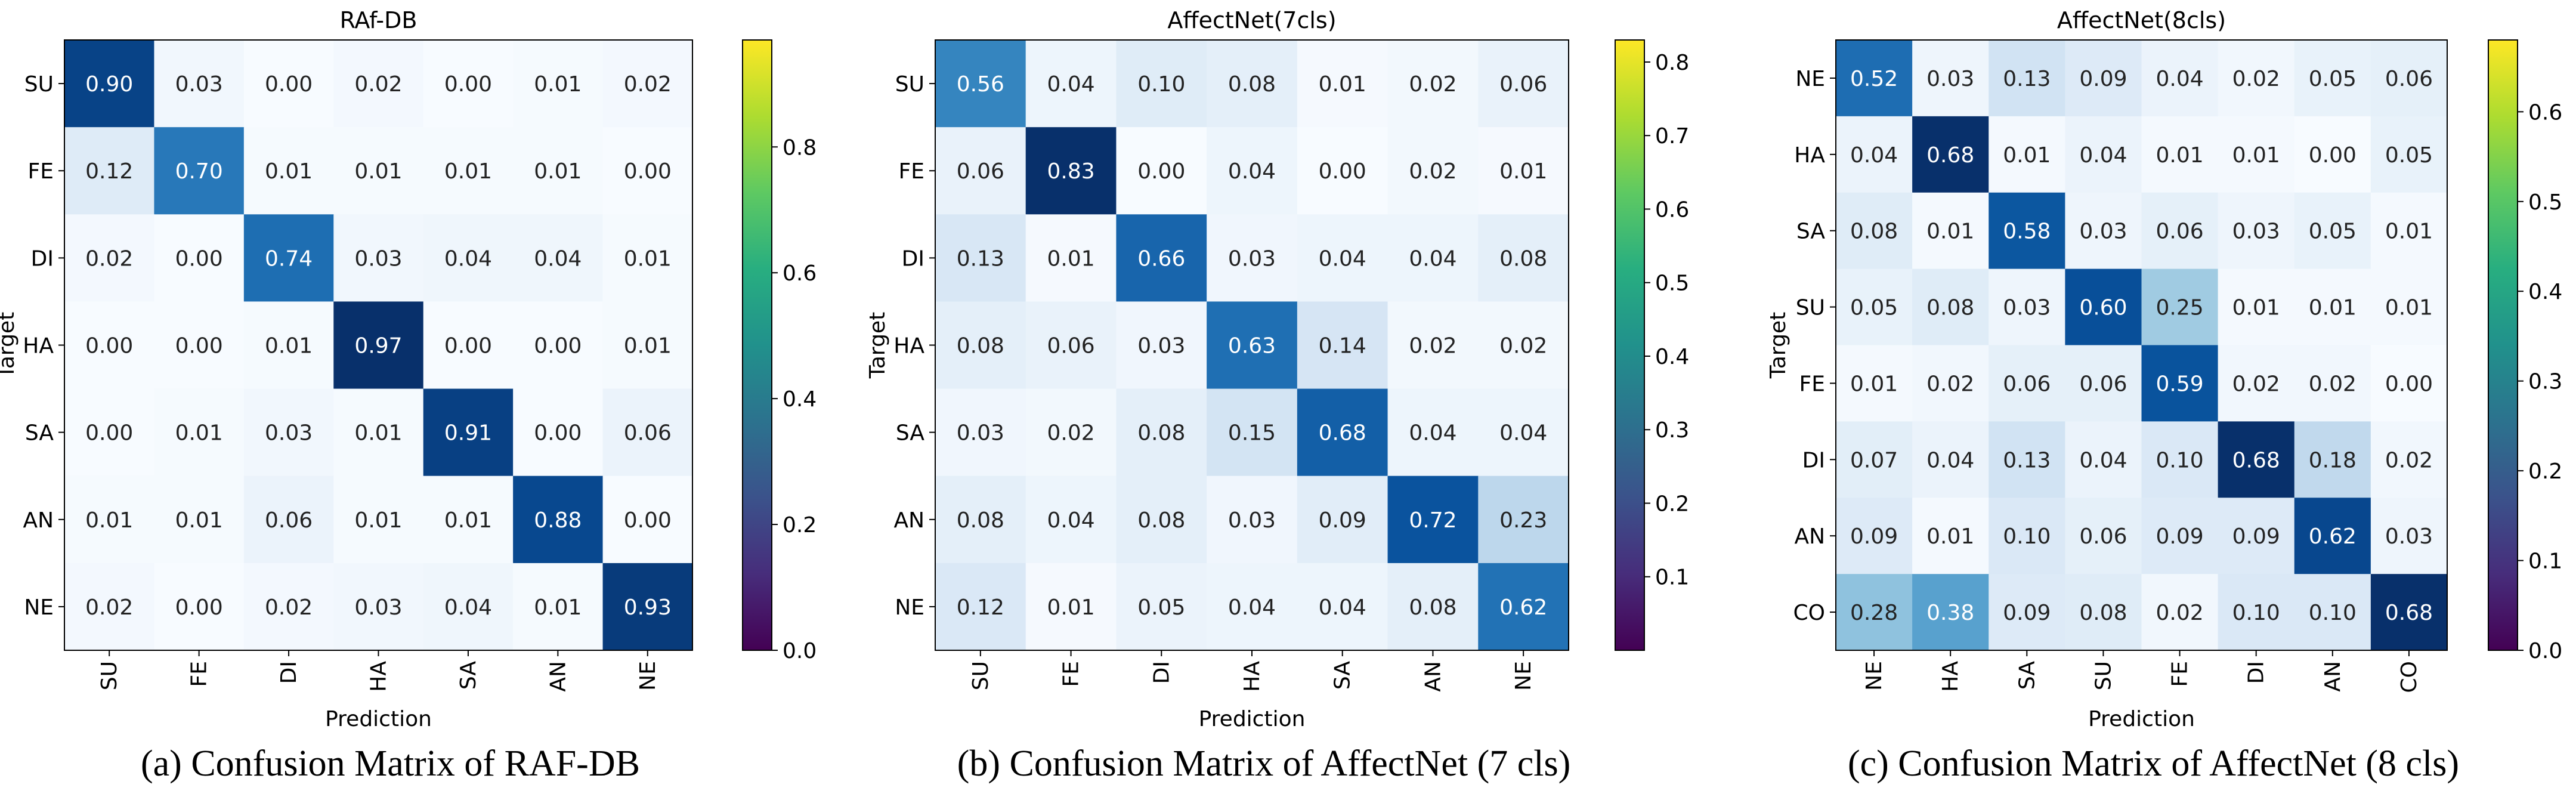 This screenshot has width=2576, height=803. I want to click on x-tick-label: FE, so click(199, 674).